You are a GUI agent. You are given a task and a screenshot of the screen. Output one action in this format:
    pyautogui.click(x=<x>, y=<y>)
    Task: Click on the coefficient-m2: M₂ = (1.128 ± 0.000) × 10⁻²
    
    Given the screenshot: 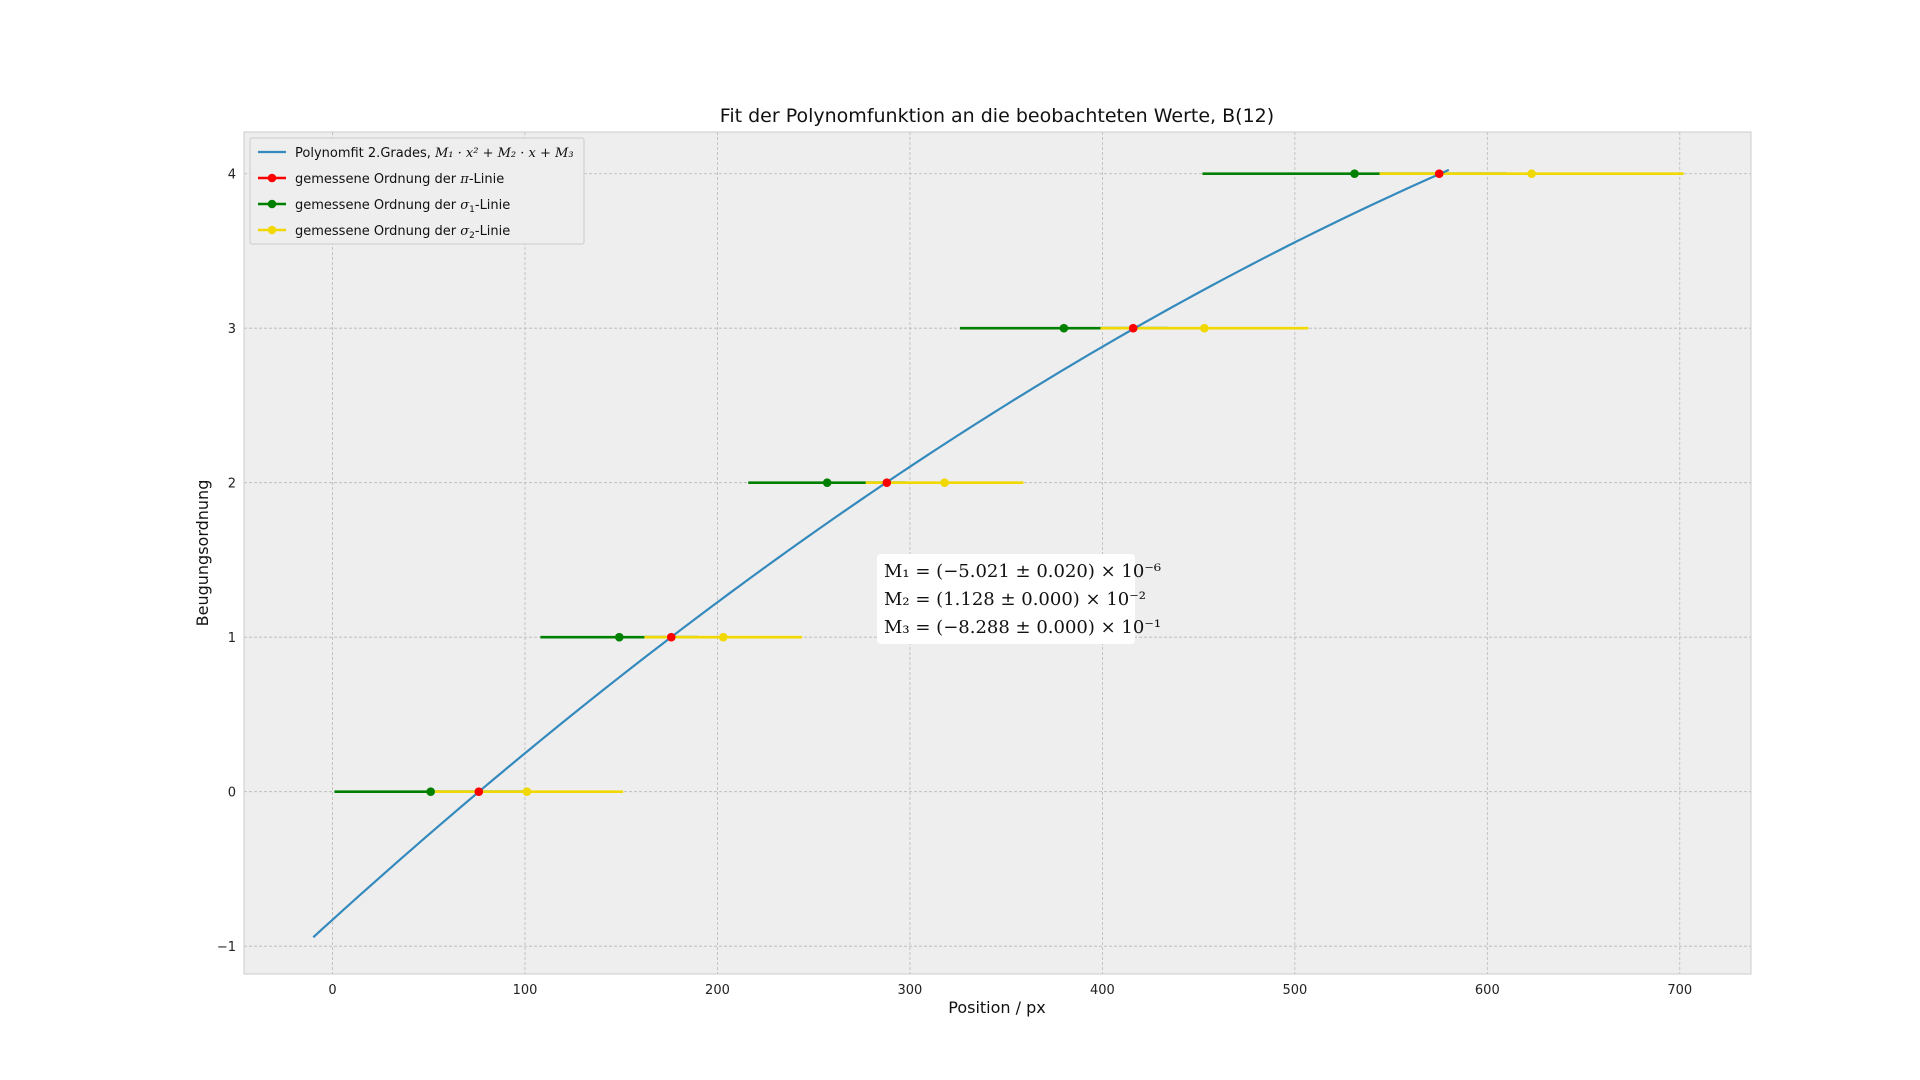 What is the action you would take?
    pyautogui.click(x=1015, y=599)
    